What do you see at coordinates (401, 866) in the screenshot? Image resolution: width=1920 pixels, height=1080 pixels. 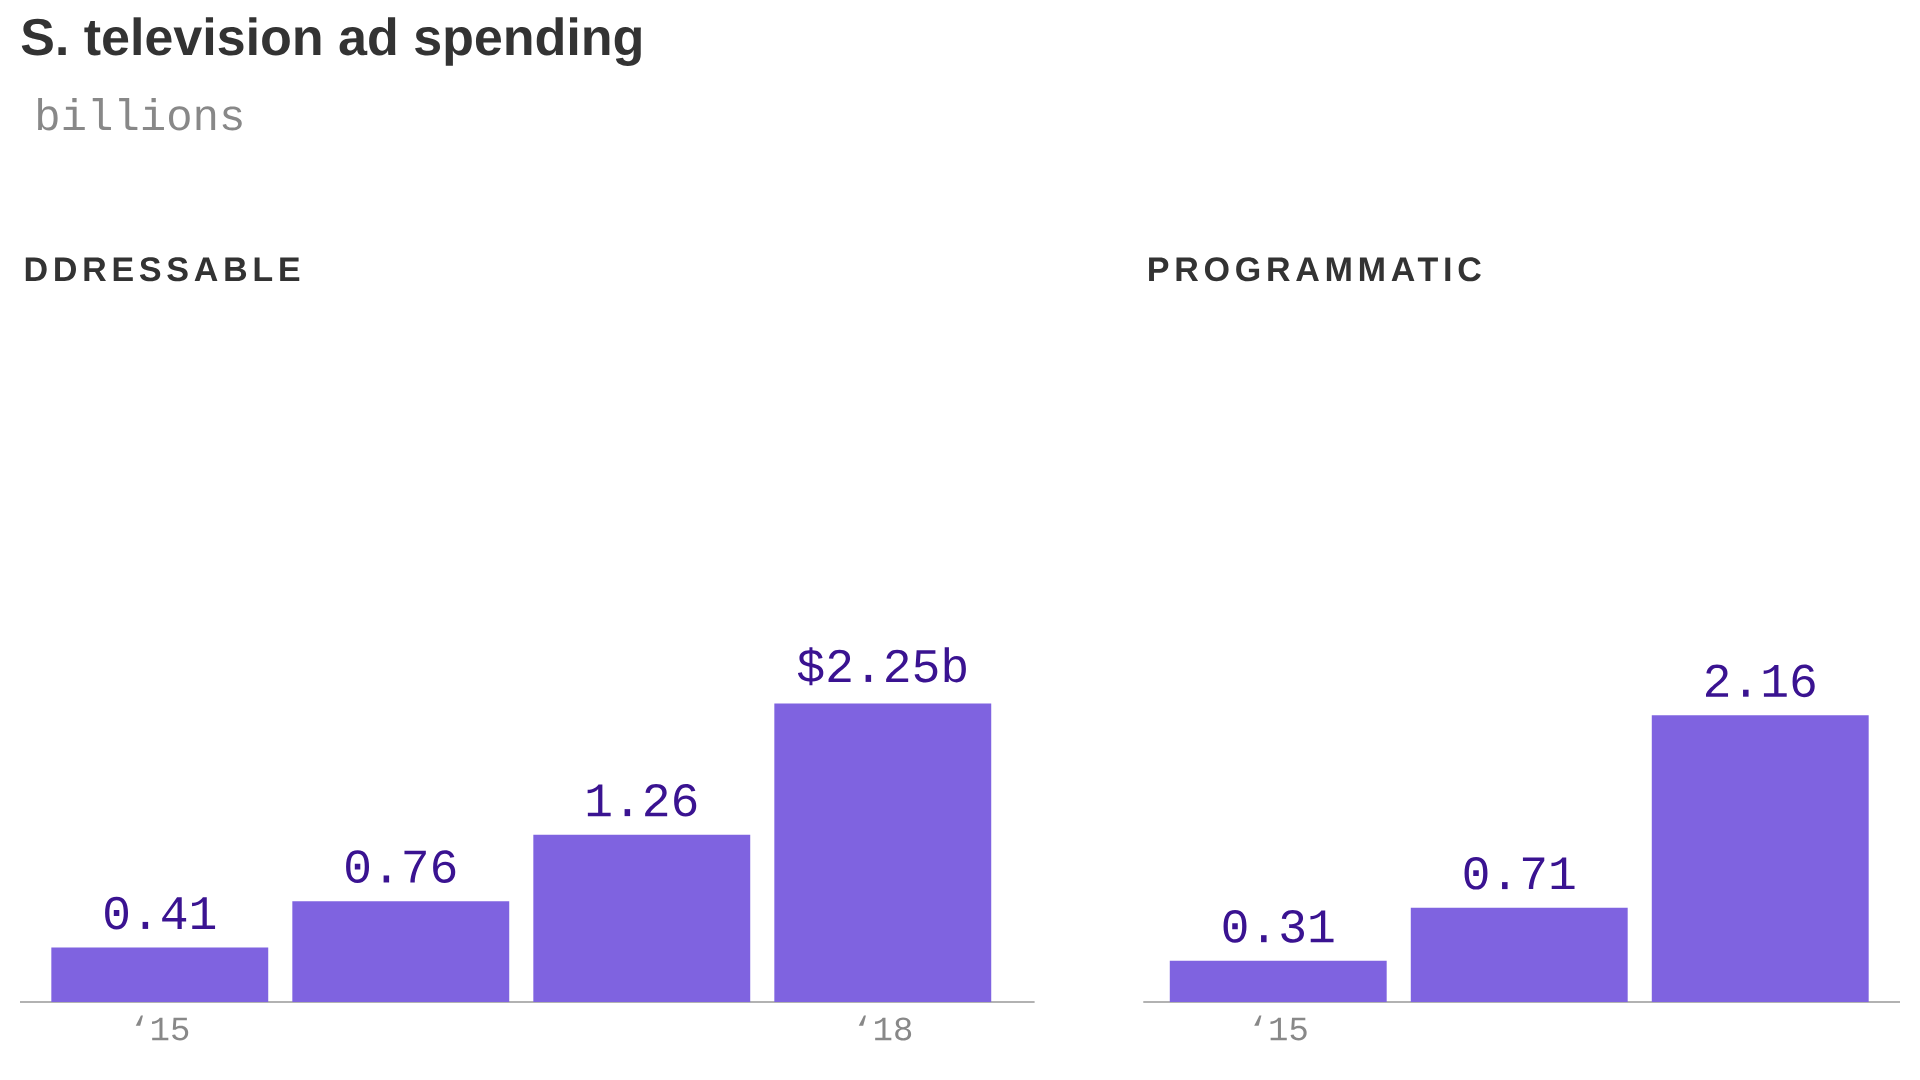 I see `data-label: 0.76` at bounding box center [401, 866].